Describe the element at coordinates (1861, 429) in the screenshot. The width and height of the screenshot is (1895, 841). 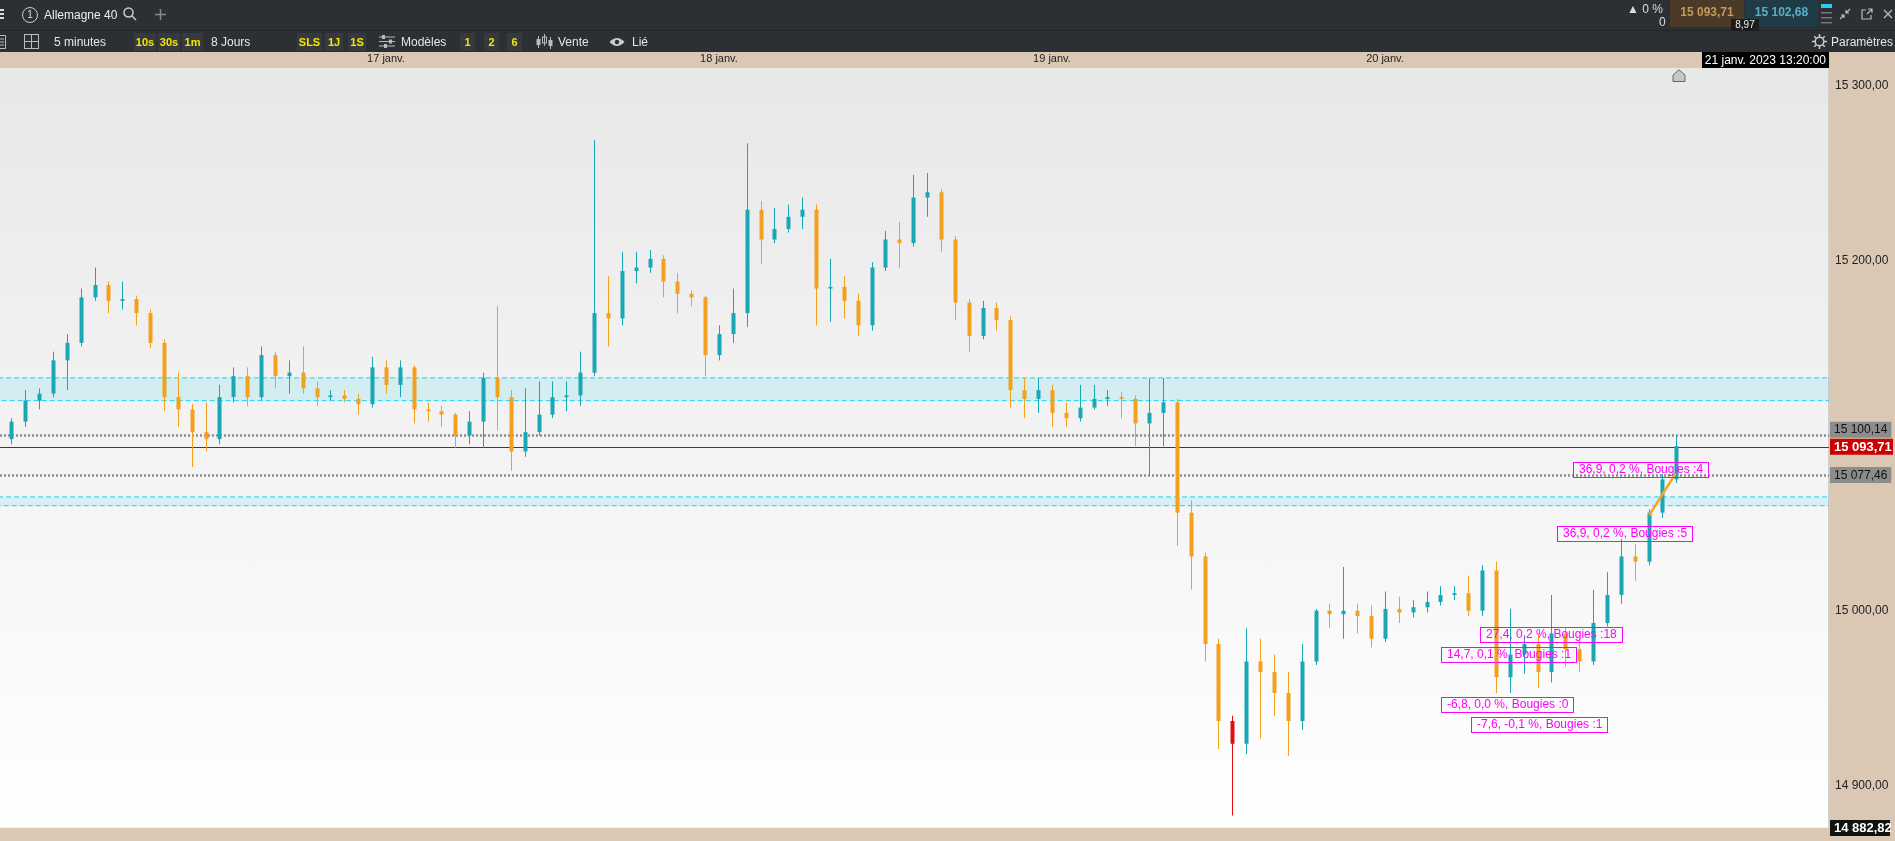
I see `ref-line-label: 15 100,14` at that location.